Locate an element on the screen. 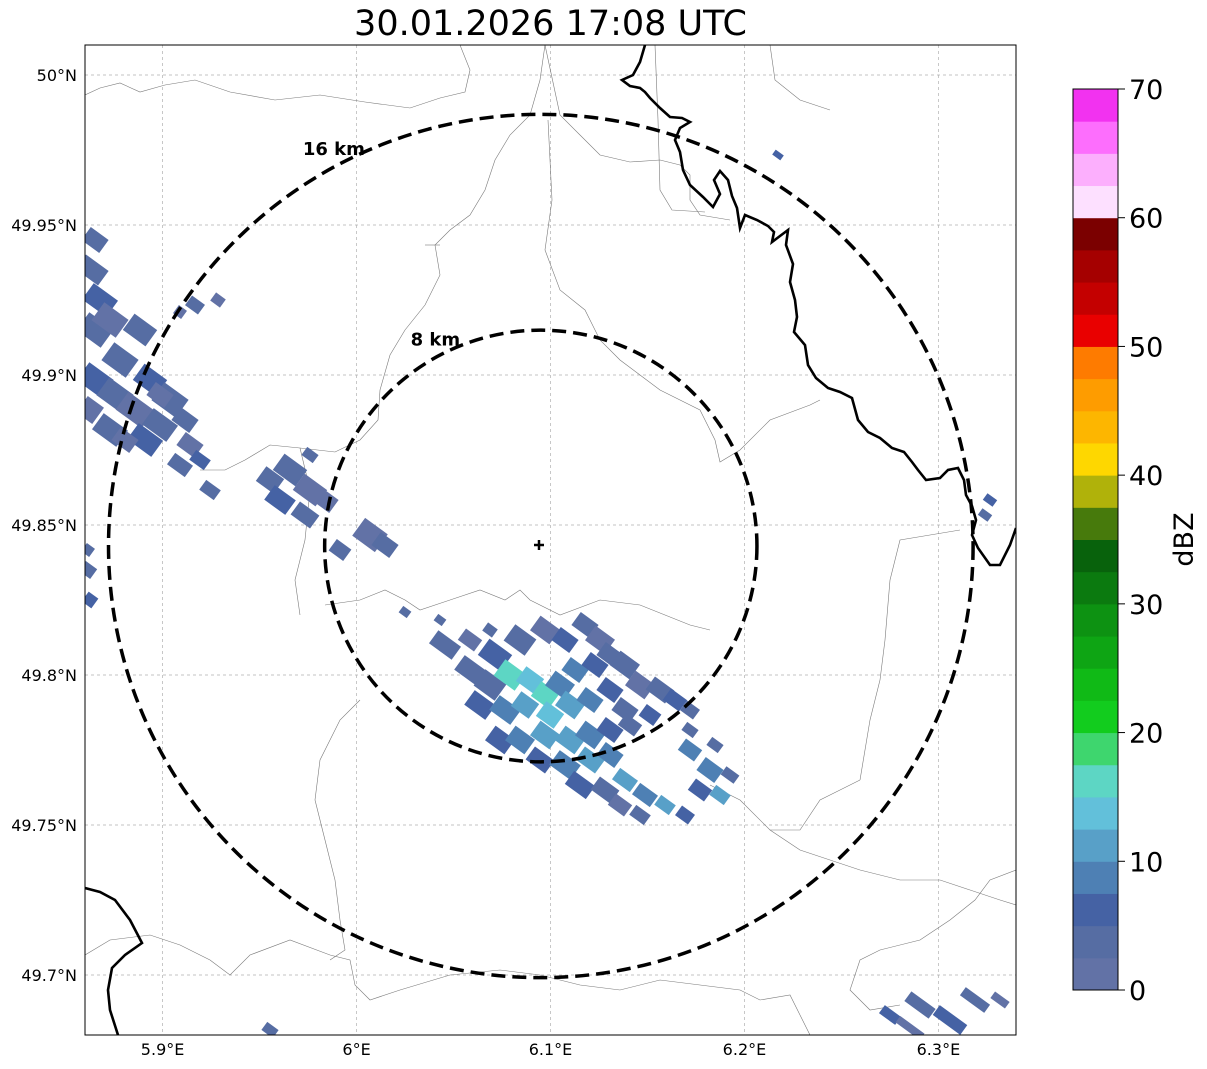  lon-tick-label: 5.9°E is located at coordinates (163, 1049).